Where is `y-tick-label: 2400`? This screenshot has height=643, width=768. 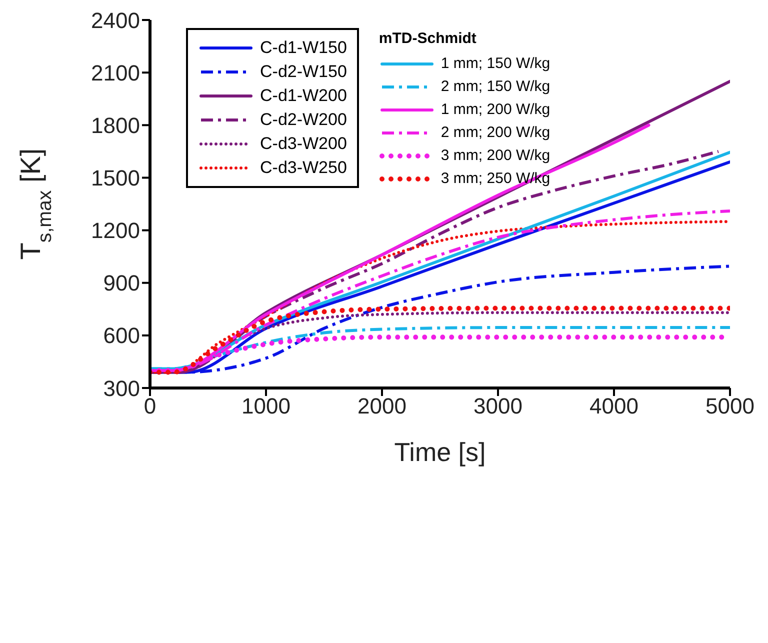 y-tick-label: 2400 is located at coordinates (115, 20).